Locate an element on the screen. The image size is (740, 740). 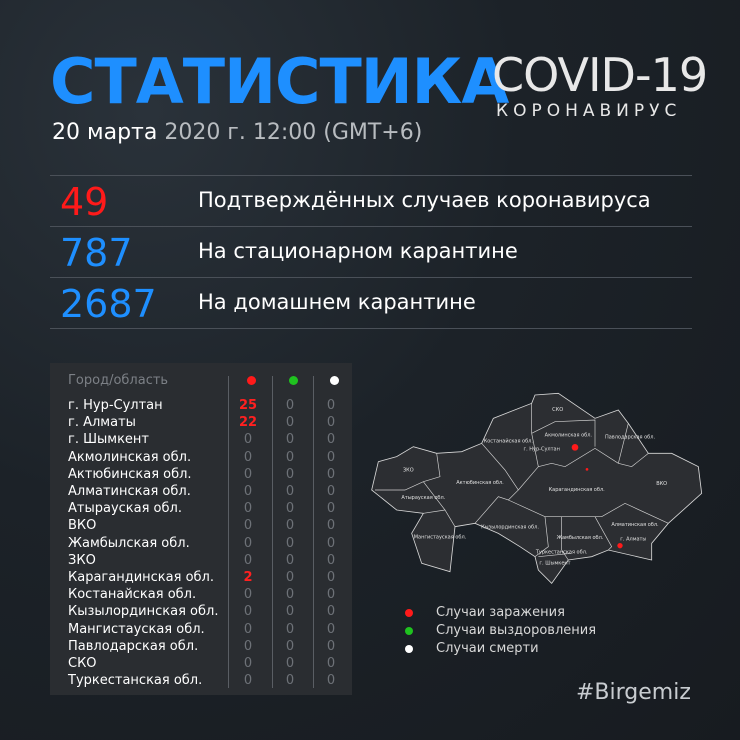
stat-label: Подтверждённых случаев коронавируса is located at coordinates (424, 200).